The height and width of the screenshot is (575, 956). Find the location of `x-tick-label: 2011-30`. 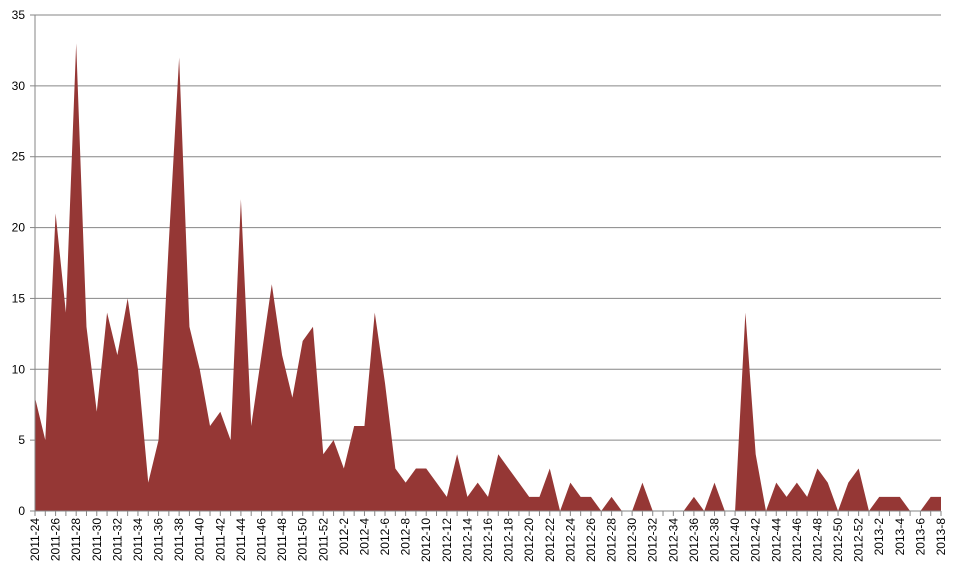

x-tick-label: 2011-30 is located at coordinates (97, 539).